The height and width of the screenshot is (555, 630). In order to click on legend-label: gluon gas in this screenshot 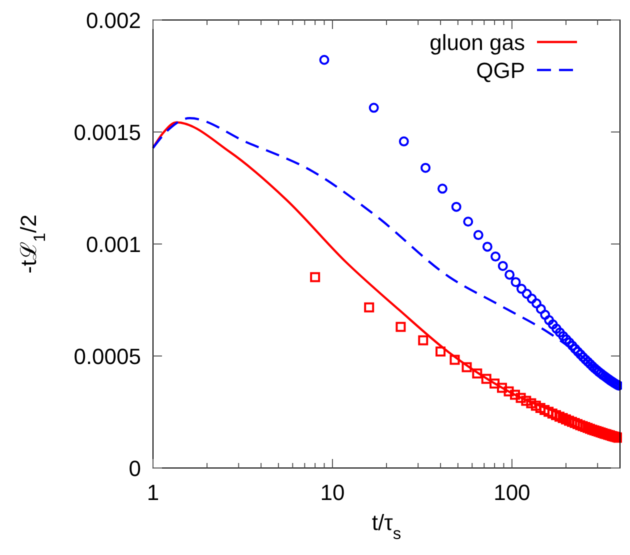, I will do `click(477, 42)`.